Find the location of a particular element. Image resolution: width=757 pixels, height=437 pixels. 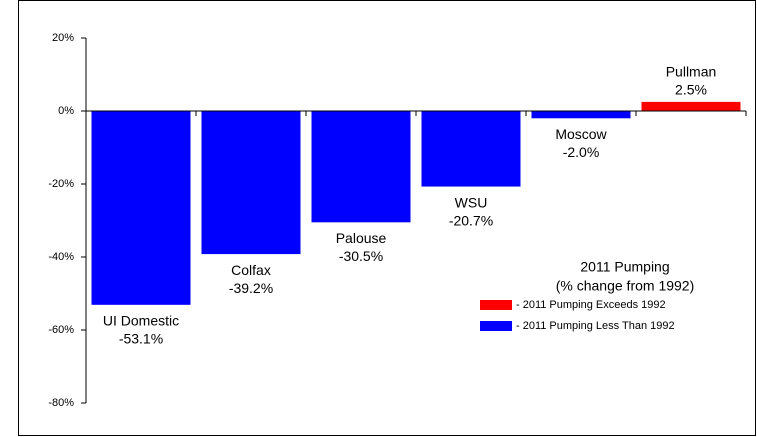

y-tick-label: 20% is located at coordinates (63, 38).